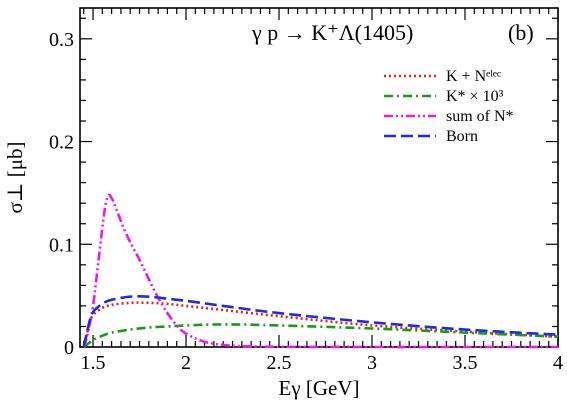  I want to click on y-axis-label: σ⊥ [μb], so click(15, 177).